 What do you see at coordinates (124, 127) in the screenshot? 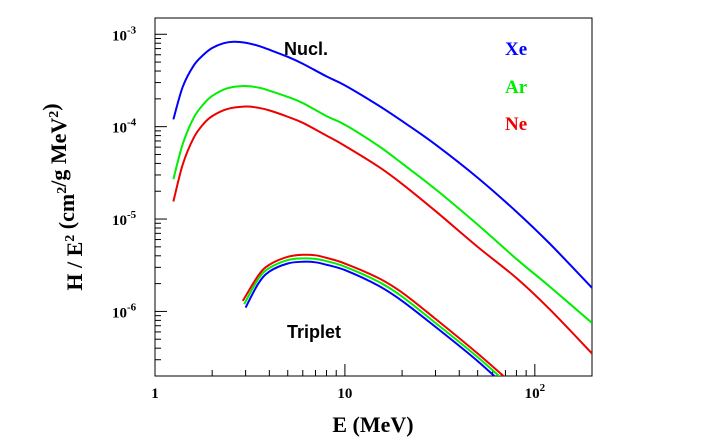
I see `y-tick-label: 10⁻⁴` at bounding box center [124, 127].